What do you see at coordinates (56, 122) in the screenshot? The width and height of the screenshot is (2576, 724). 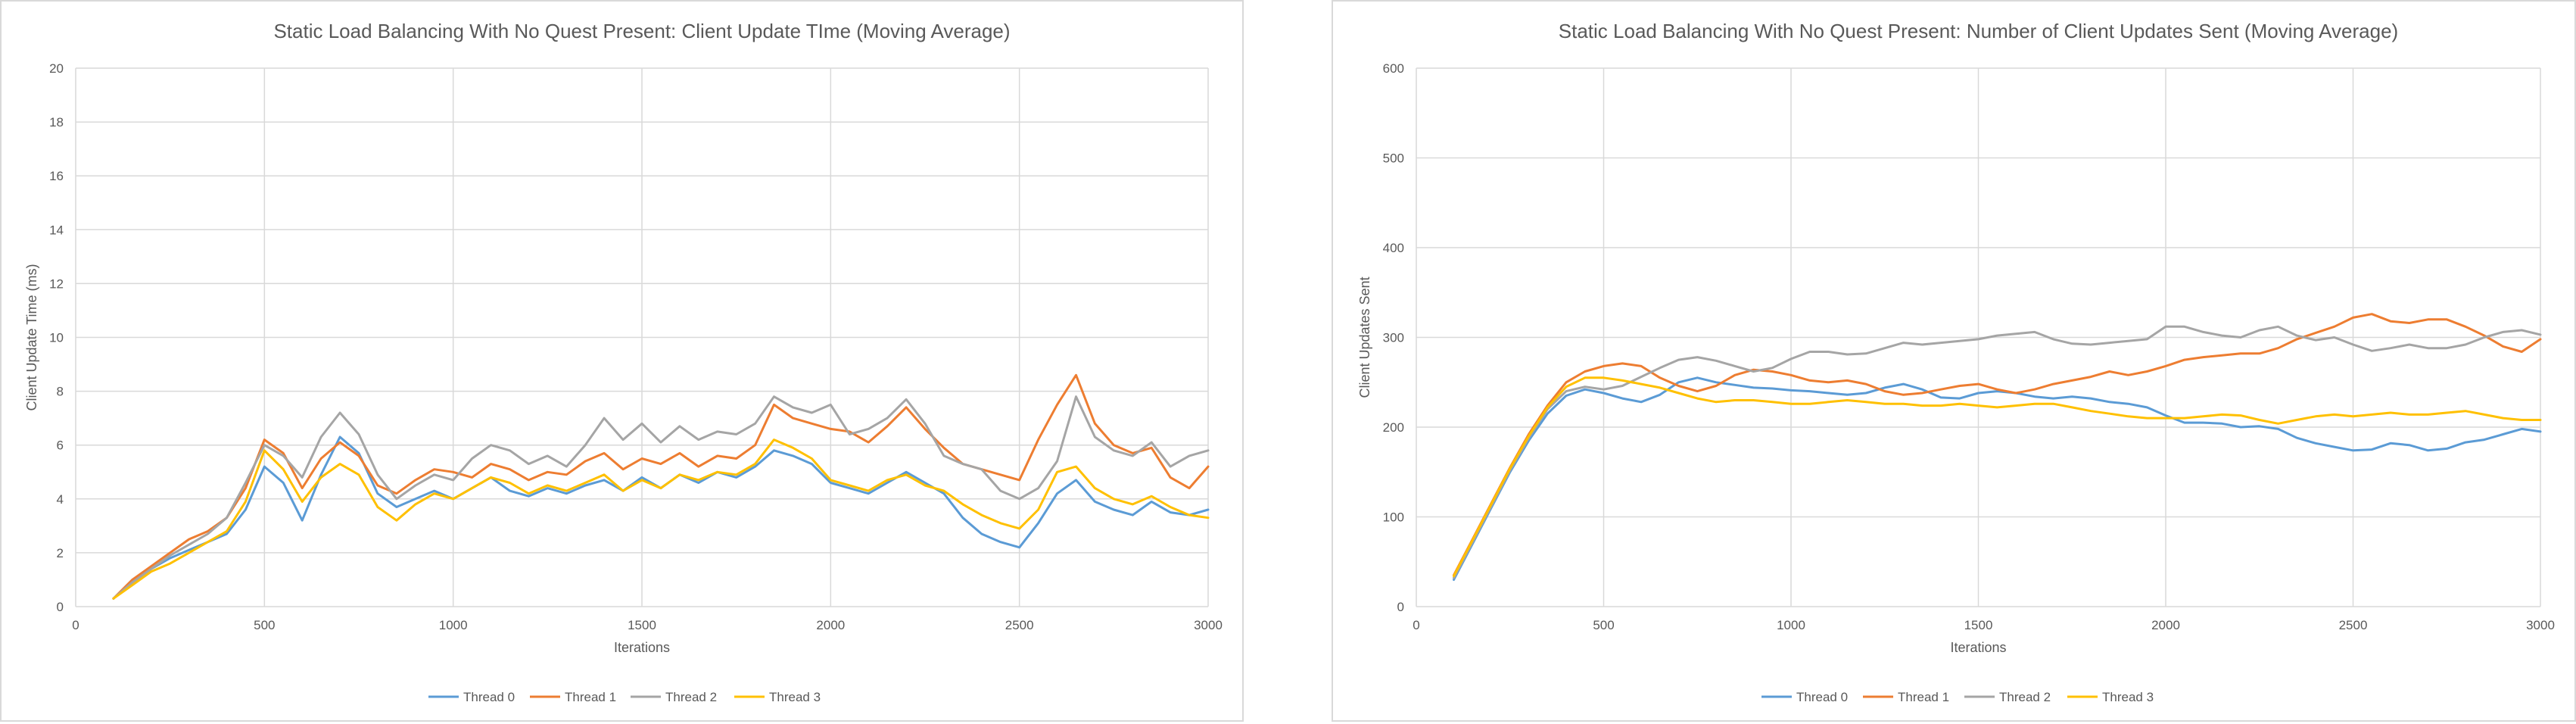 I see `y-tick-label: 18` at bounding box center [56, 122].